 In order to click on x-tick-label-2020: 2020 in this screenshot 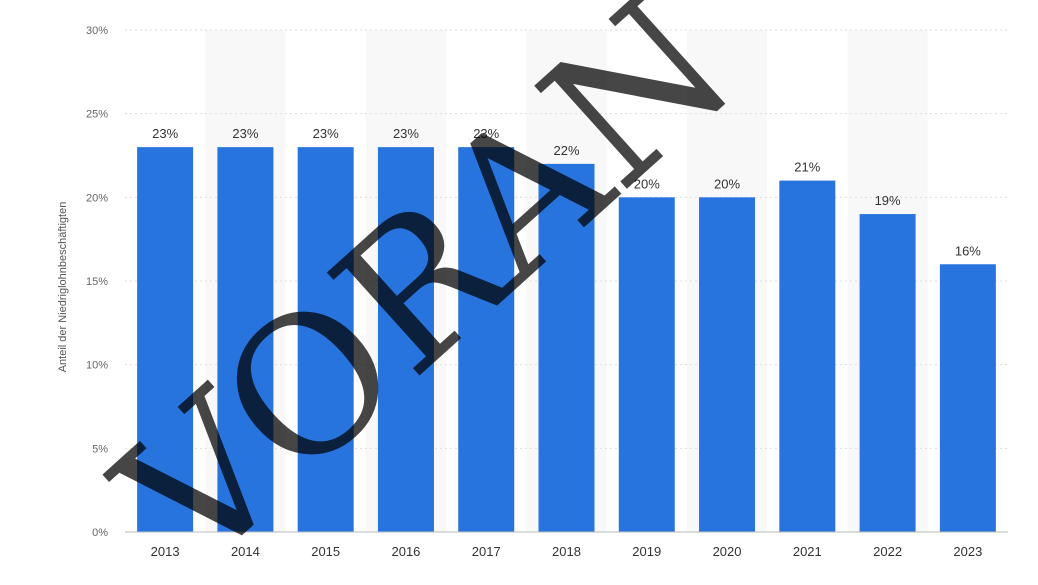, I will do `click(727, 551)`.